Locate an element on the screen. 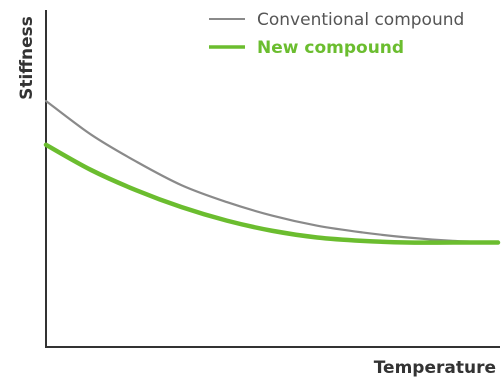  legend-label-conventional-compound: Conventional compound is located at coordinates (360, 20).